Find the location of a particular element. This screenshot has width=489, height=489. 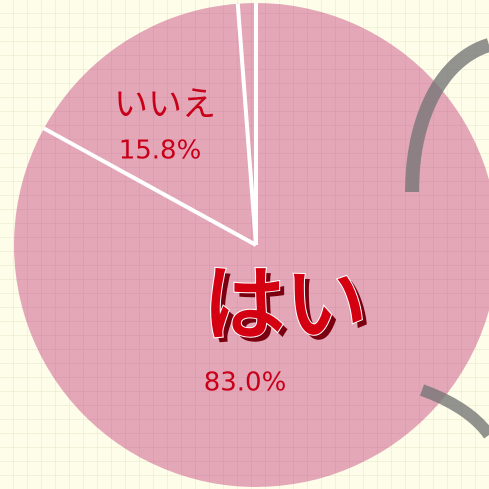

slice-label: いいえ is located at coordinates (165, 105).